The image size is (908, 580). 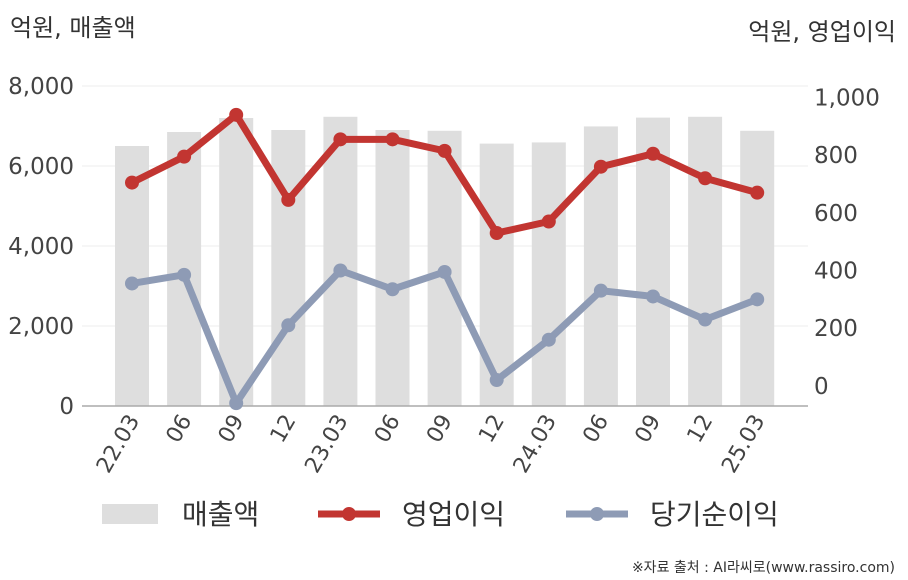 I want to click on legend-marker-net-income, so click(x=597, y=514).